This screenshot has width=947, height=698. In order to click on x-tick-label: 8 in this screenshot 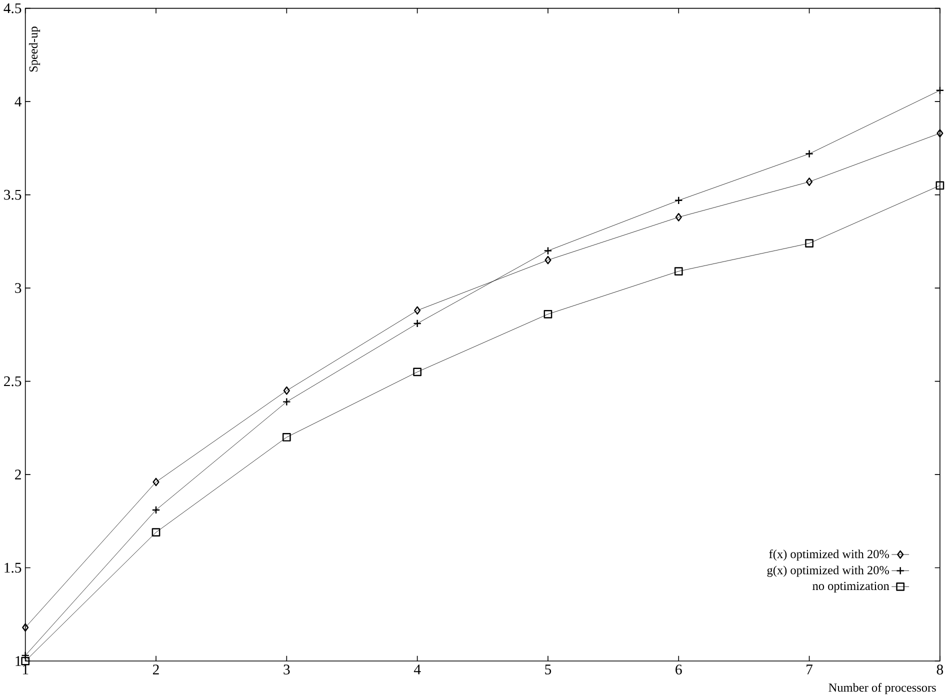, I will do `click(940, 669)`.